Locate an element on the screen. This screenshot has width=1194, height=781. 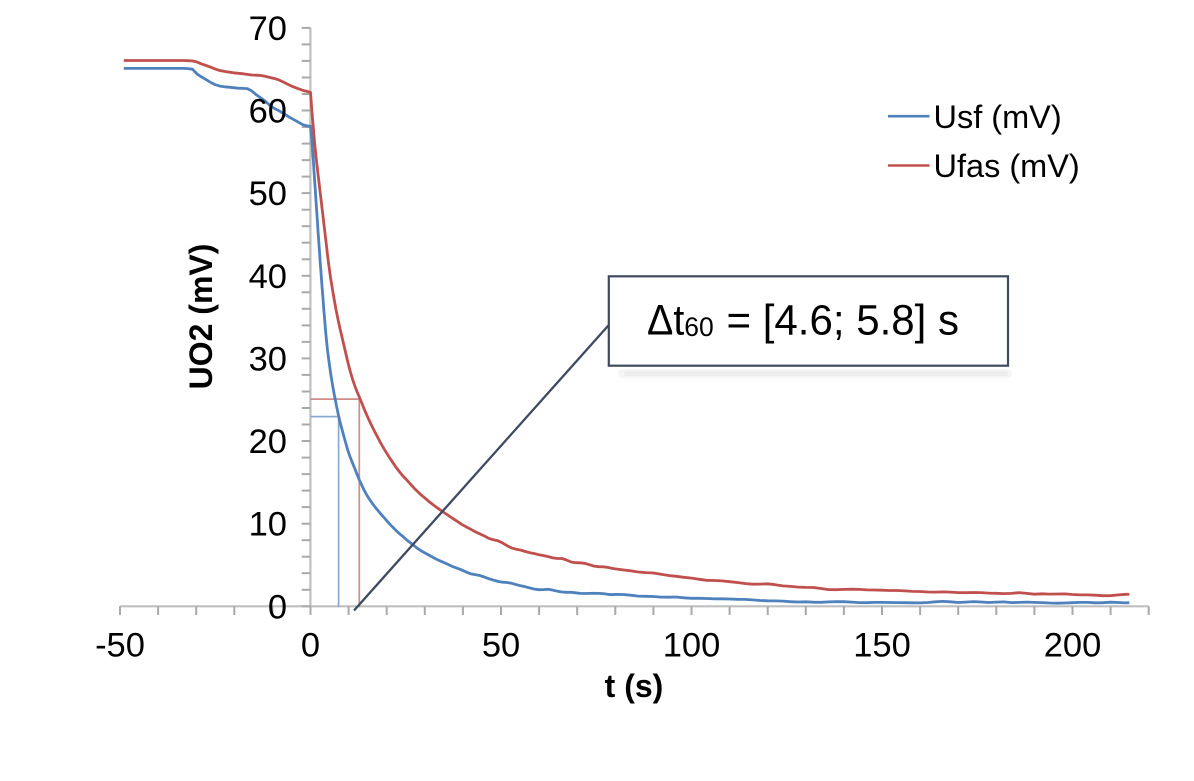
svg-text: 150 is located at coordinates (882, 646).